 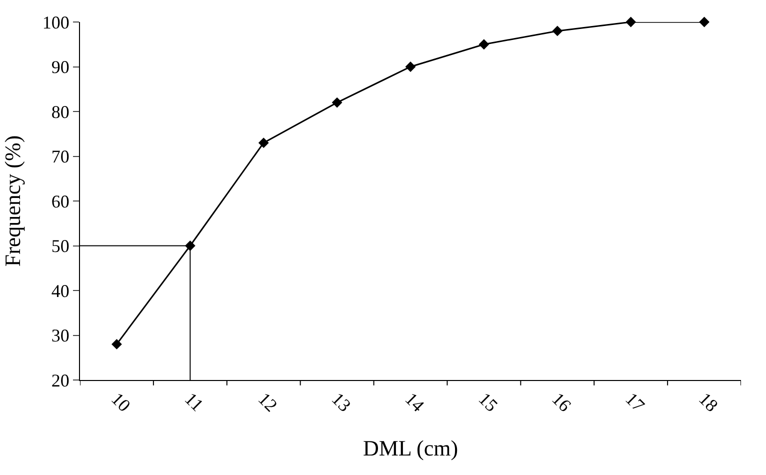 What do you see at coordinates (60, 156) in the screenshot?
I see `y-tick-label: 70` at bounding box center [60, 156].